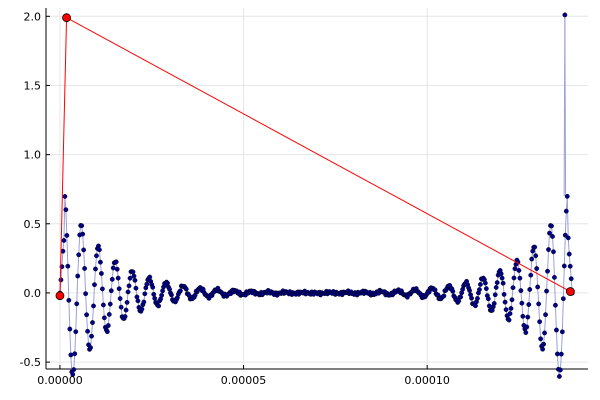 The image size is (600, 400). What do you see at coordinates (33, 224) in the screenshot?
I see `y-tick-label: 0.5` at bounding box center [33, 224].